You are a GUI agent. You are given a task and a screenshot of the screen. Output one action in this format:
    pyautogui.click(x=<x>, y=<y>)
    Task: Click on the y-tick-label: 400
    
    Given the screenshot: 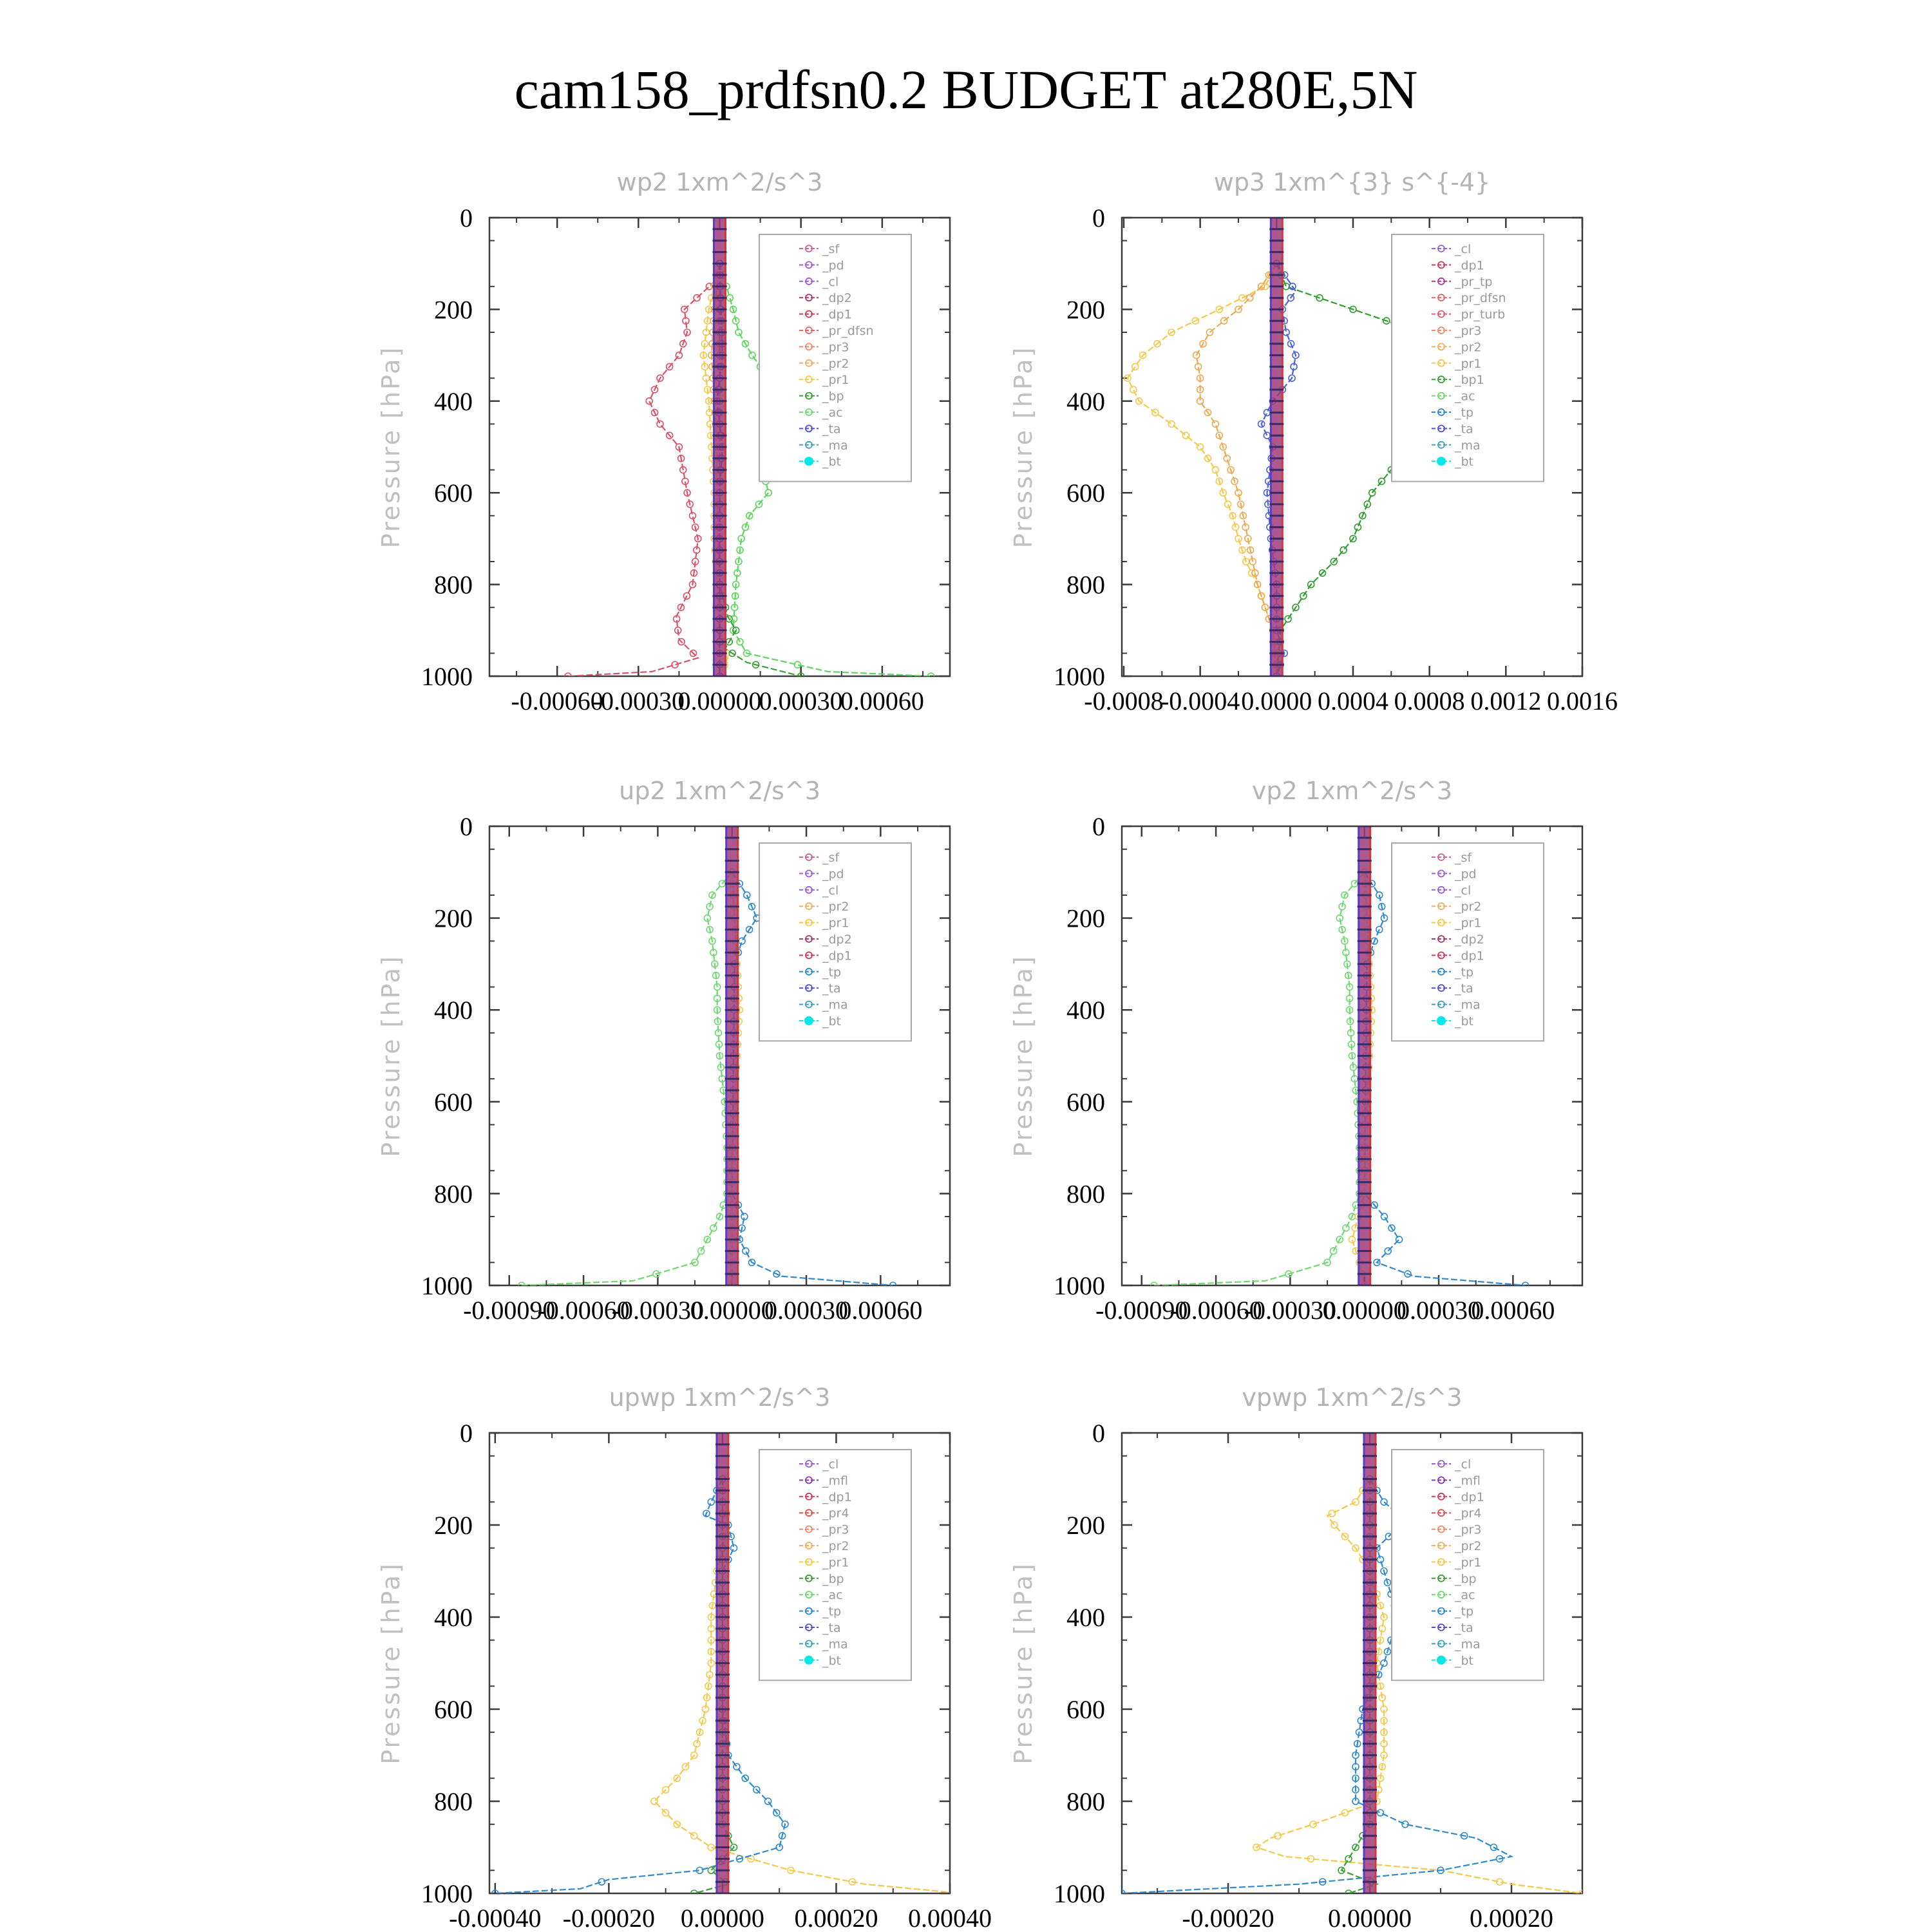 What is the action you would take?
    pyautogui.click(x=453, y=1618)
    